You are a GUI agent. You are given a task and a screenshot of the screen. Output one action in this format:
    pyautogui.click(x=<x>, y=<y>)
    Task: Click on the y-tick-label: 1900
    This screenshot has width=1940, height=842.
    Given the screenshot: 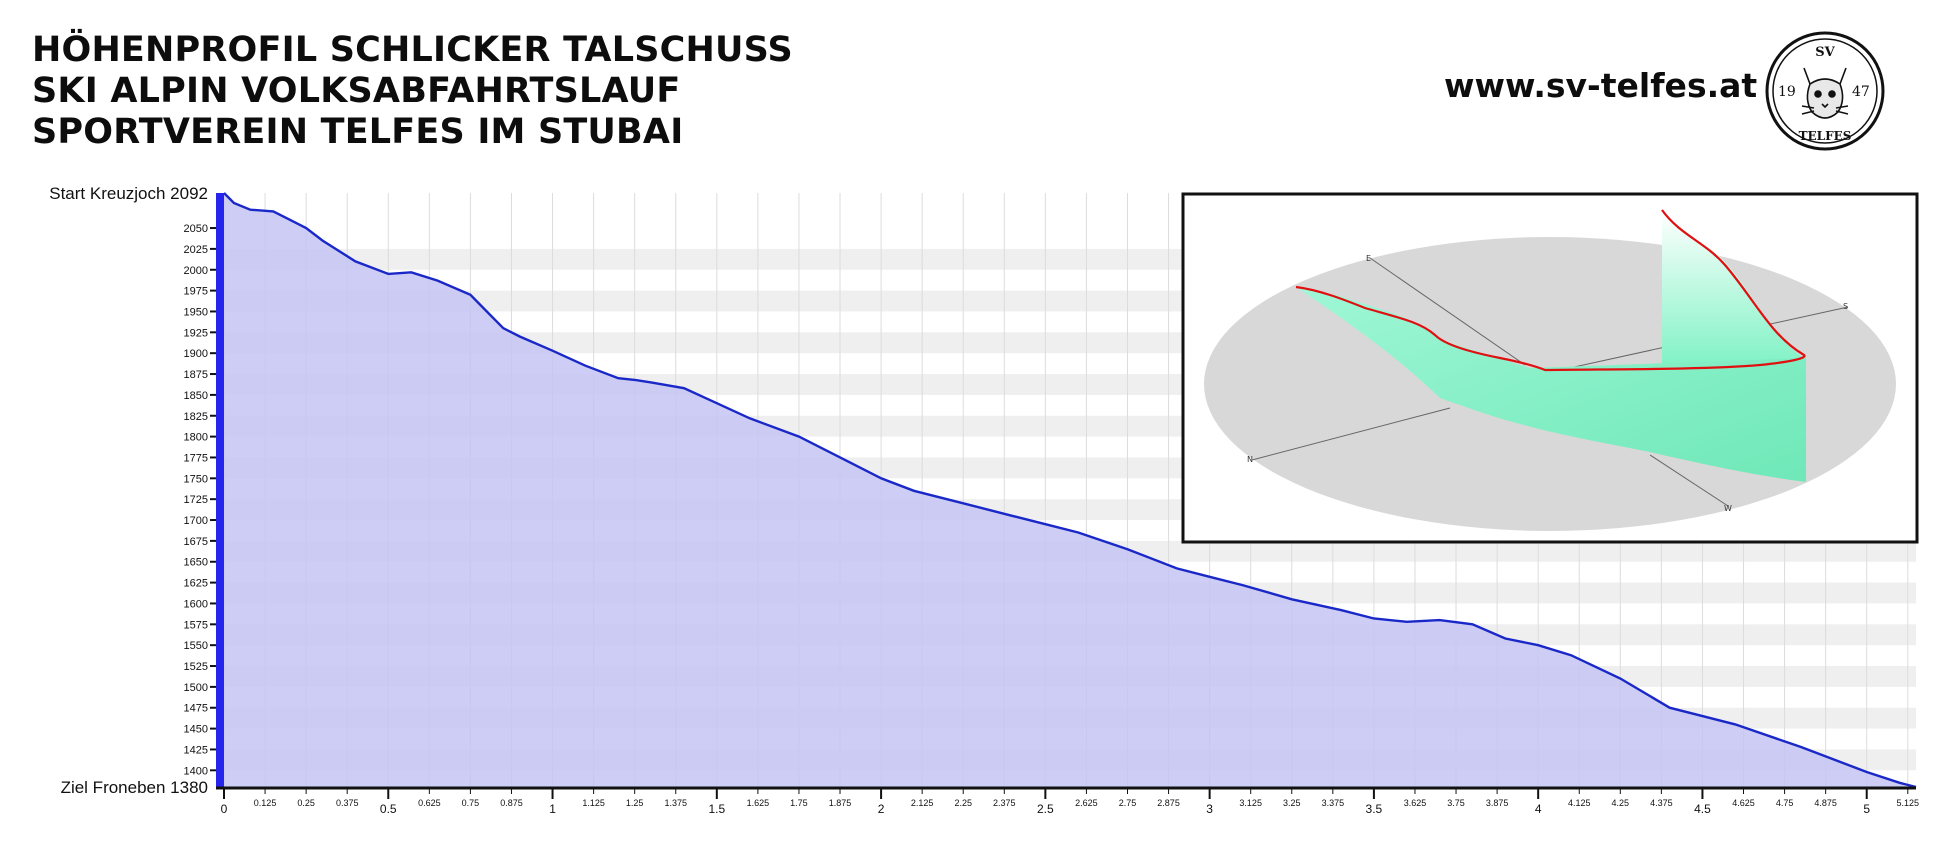 What is the action you would take?
    pyautogui.click(x=196, y=354)
    